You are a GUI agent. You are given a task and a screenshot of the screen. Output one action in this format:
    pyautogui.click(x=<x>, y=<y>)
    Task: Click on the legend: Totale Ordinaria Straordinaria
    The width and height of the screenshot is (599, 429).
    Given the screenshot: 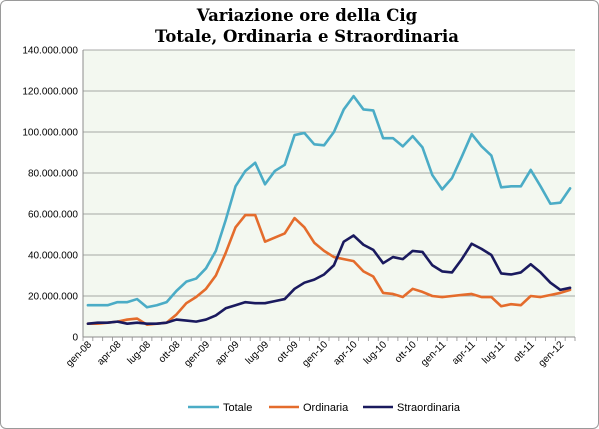 What is the action you would take?
    pyautogui.click(x=324, y=408)
    